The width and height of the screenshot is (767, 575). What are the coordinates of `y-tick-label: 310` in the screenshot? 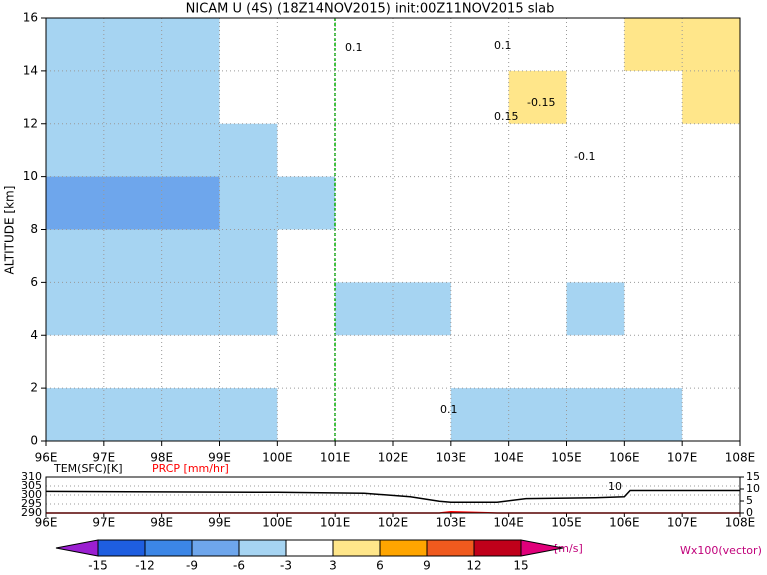 It's located at (31, 476).